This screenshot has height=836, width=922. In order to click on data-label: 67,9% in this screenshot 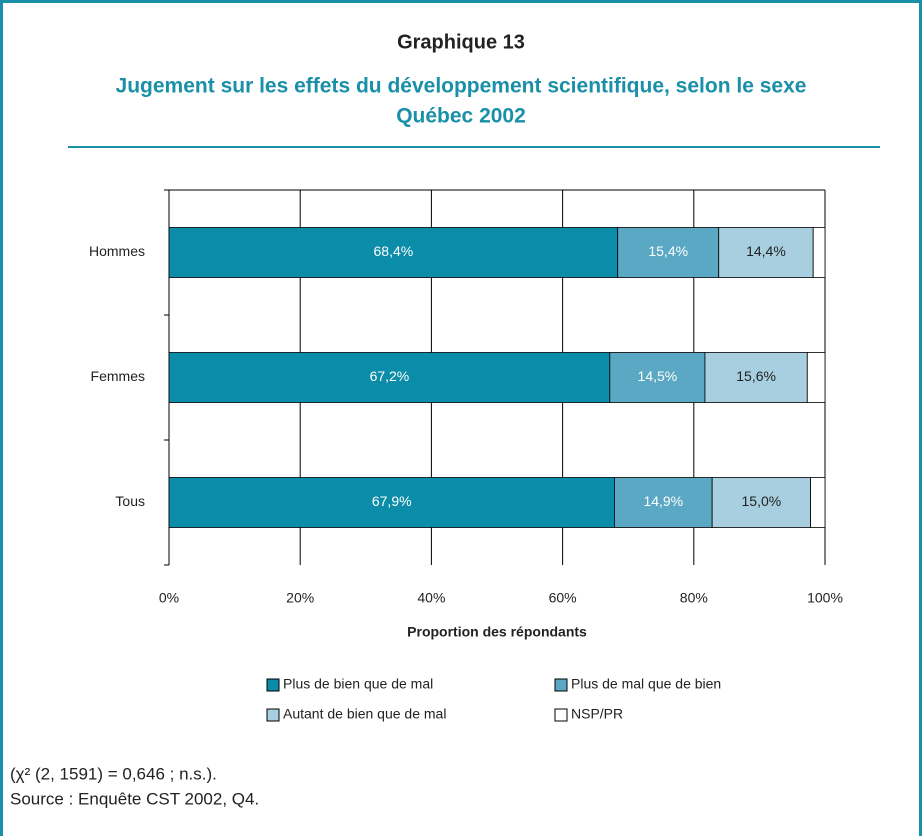, I will do `click(392, 501)`.